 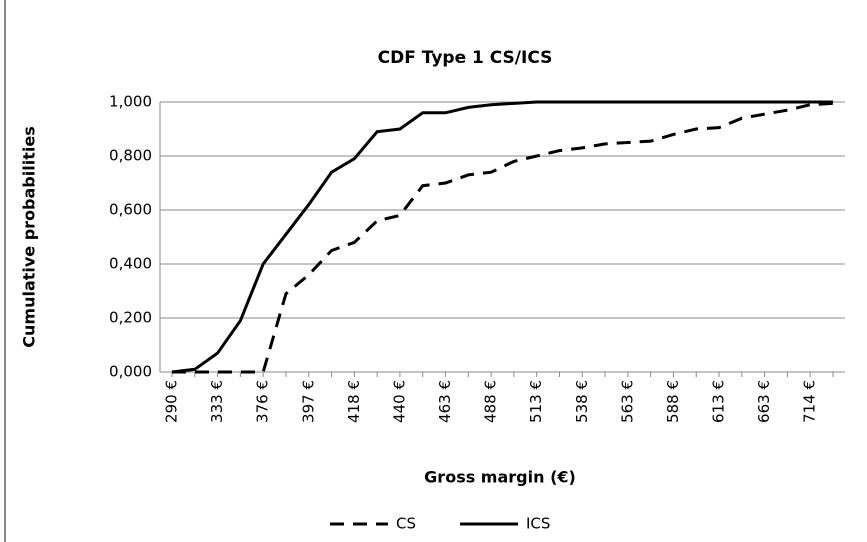 I want to click on y-tick-label: 0,200, so click(x=130, y=318).